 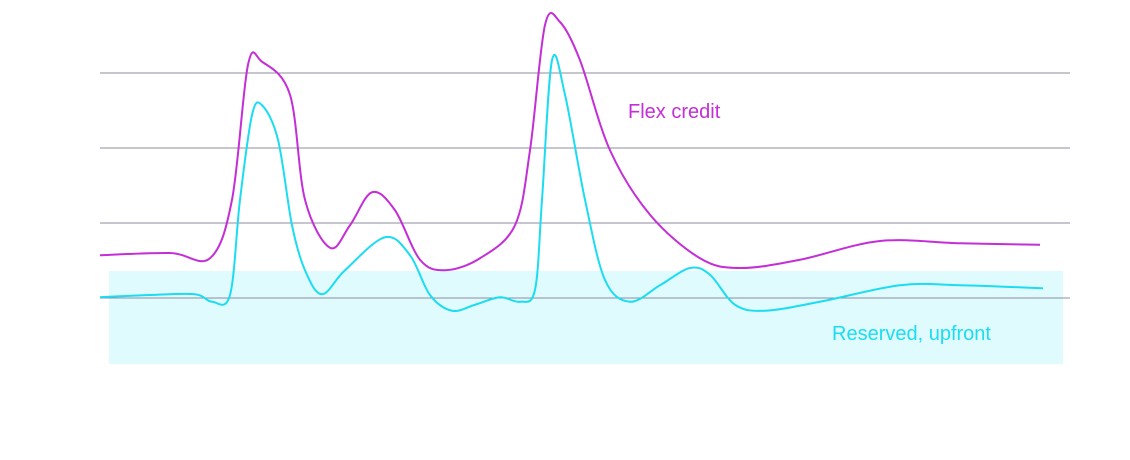 I want to click on series-label: Reserved, upfront, so click(x=911, y=334).